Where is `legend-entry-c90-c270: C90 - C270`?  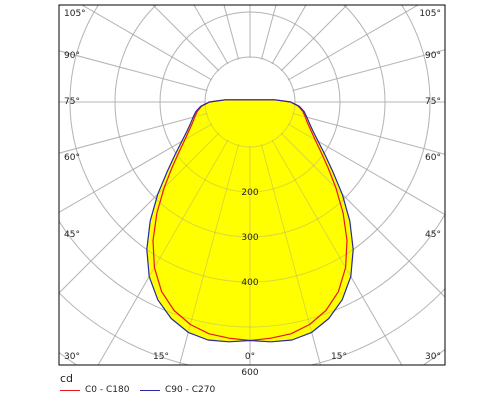 legend-entry-c90-c270: C90 - C270 is located at coordinates (177, 390).